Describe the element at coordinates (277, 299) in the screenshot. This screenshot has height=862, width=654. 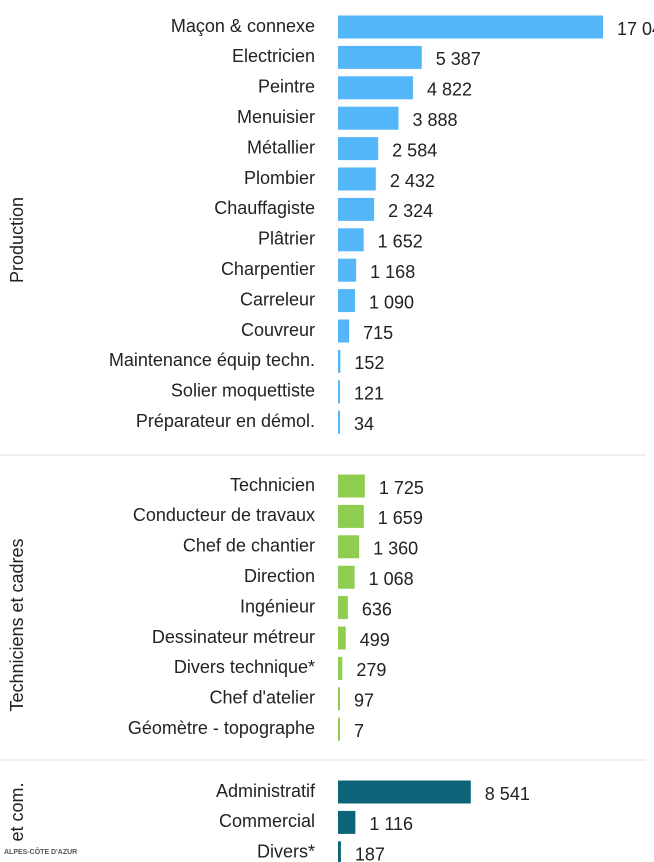
I see `category-label: Carreleur` at that location.